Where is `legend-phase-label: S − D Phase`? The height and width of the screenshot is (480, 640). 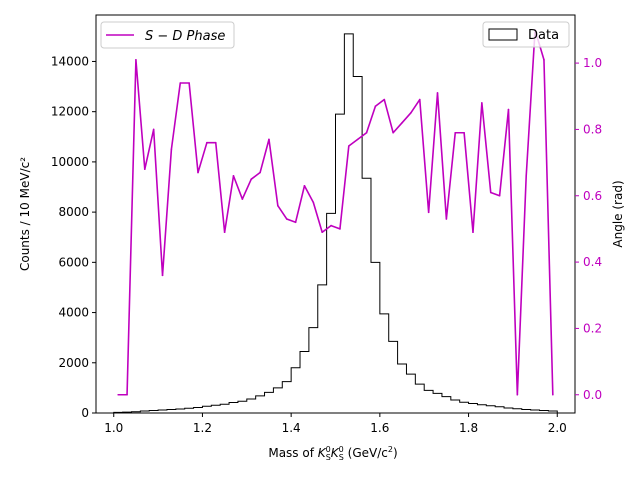
legend-phase-label: S − D Phase is located at coordinates (185, 36).